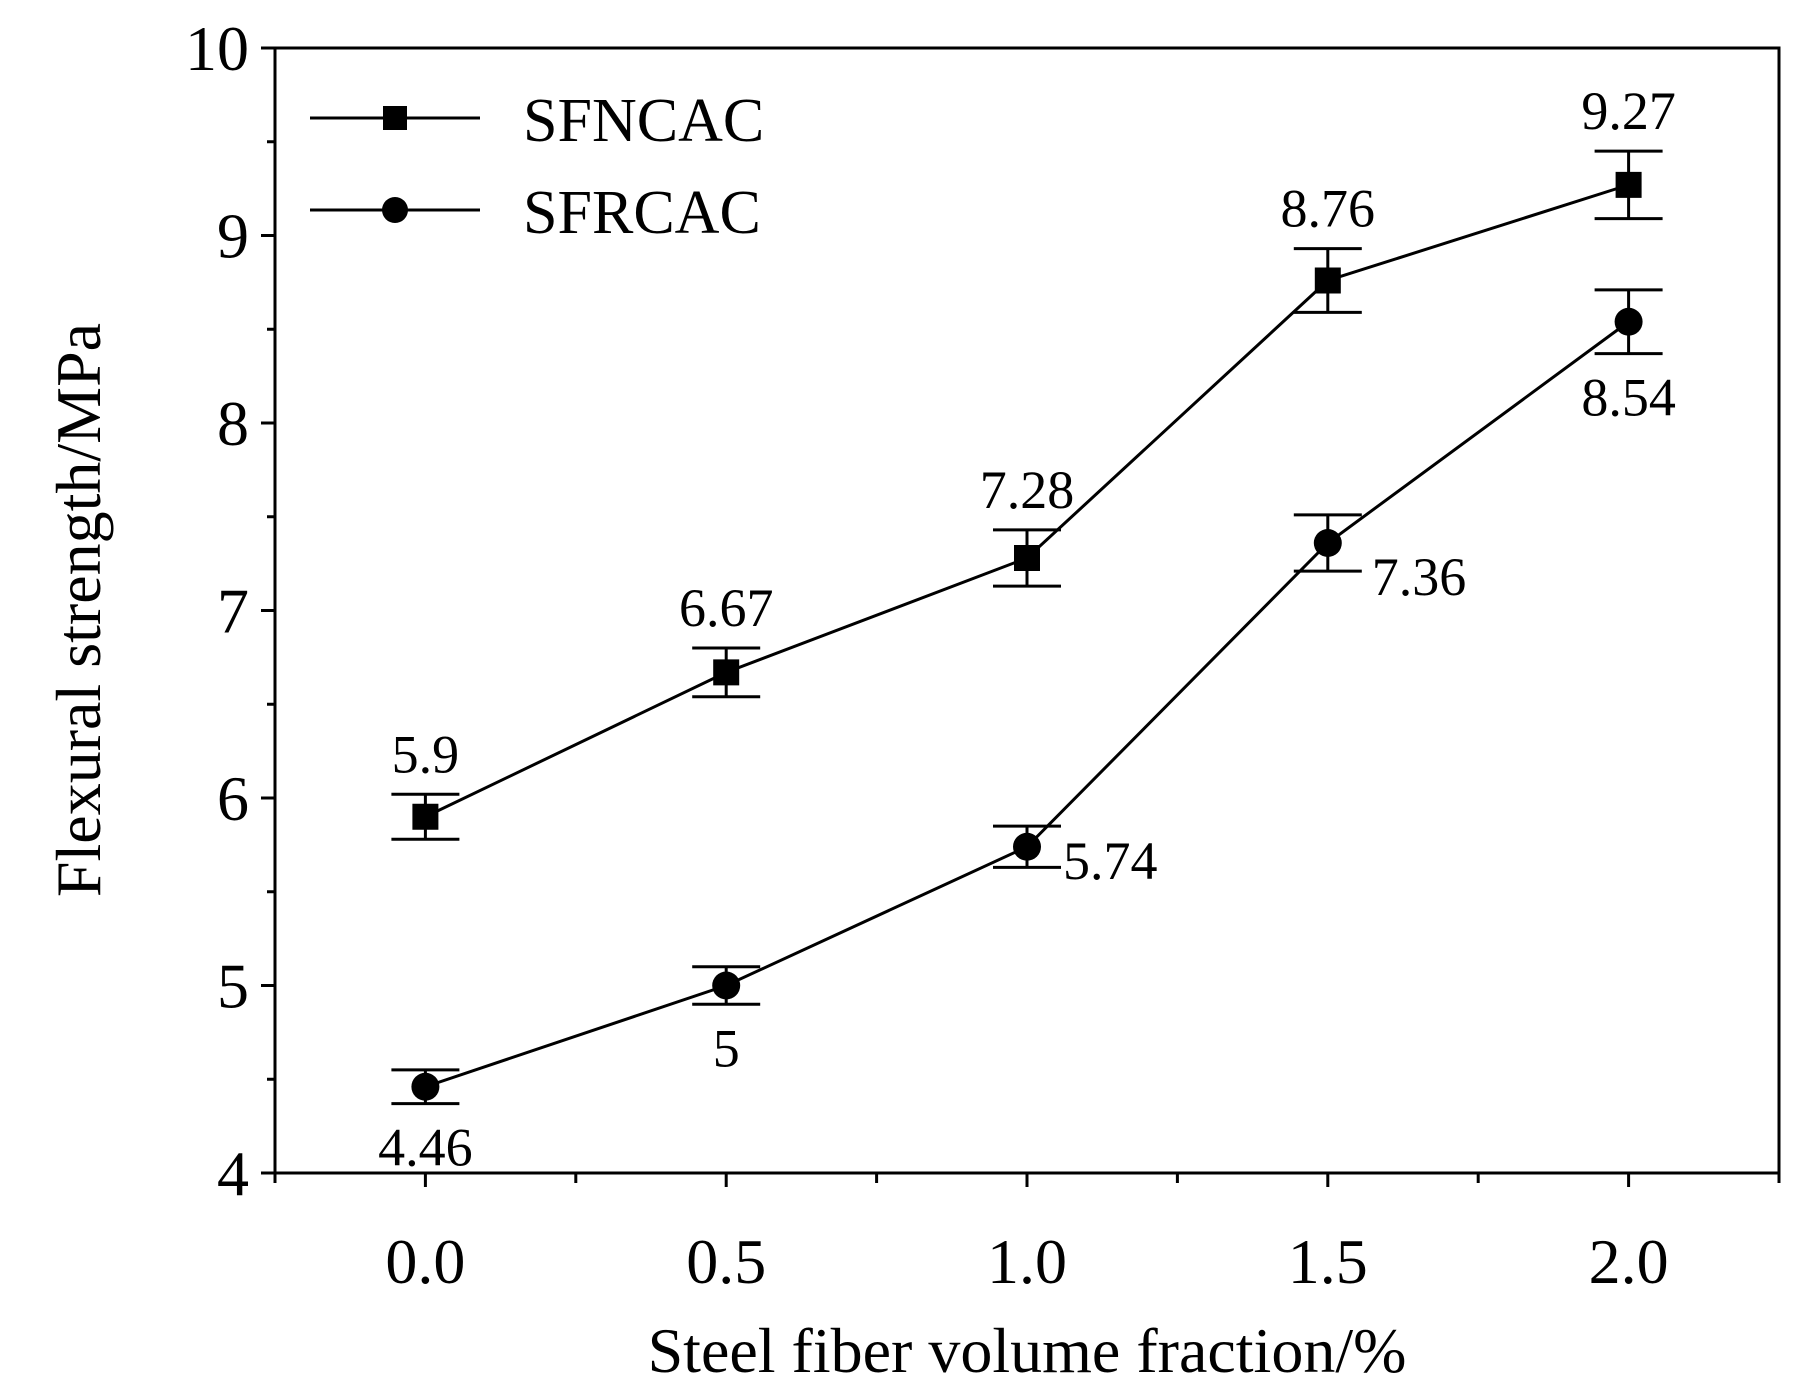  I want to click on legend-label-sfncac: SFNCAC, so click(643, 121).